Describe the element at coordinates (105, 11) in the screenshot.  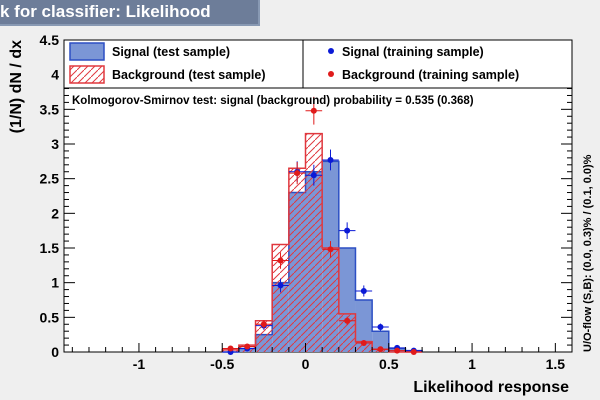
I see `window-title: k for classifier: Likelihood` at that location.